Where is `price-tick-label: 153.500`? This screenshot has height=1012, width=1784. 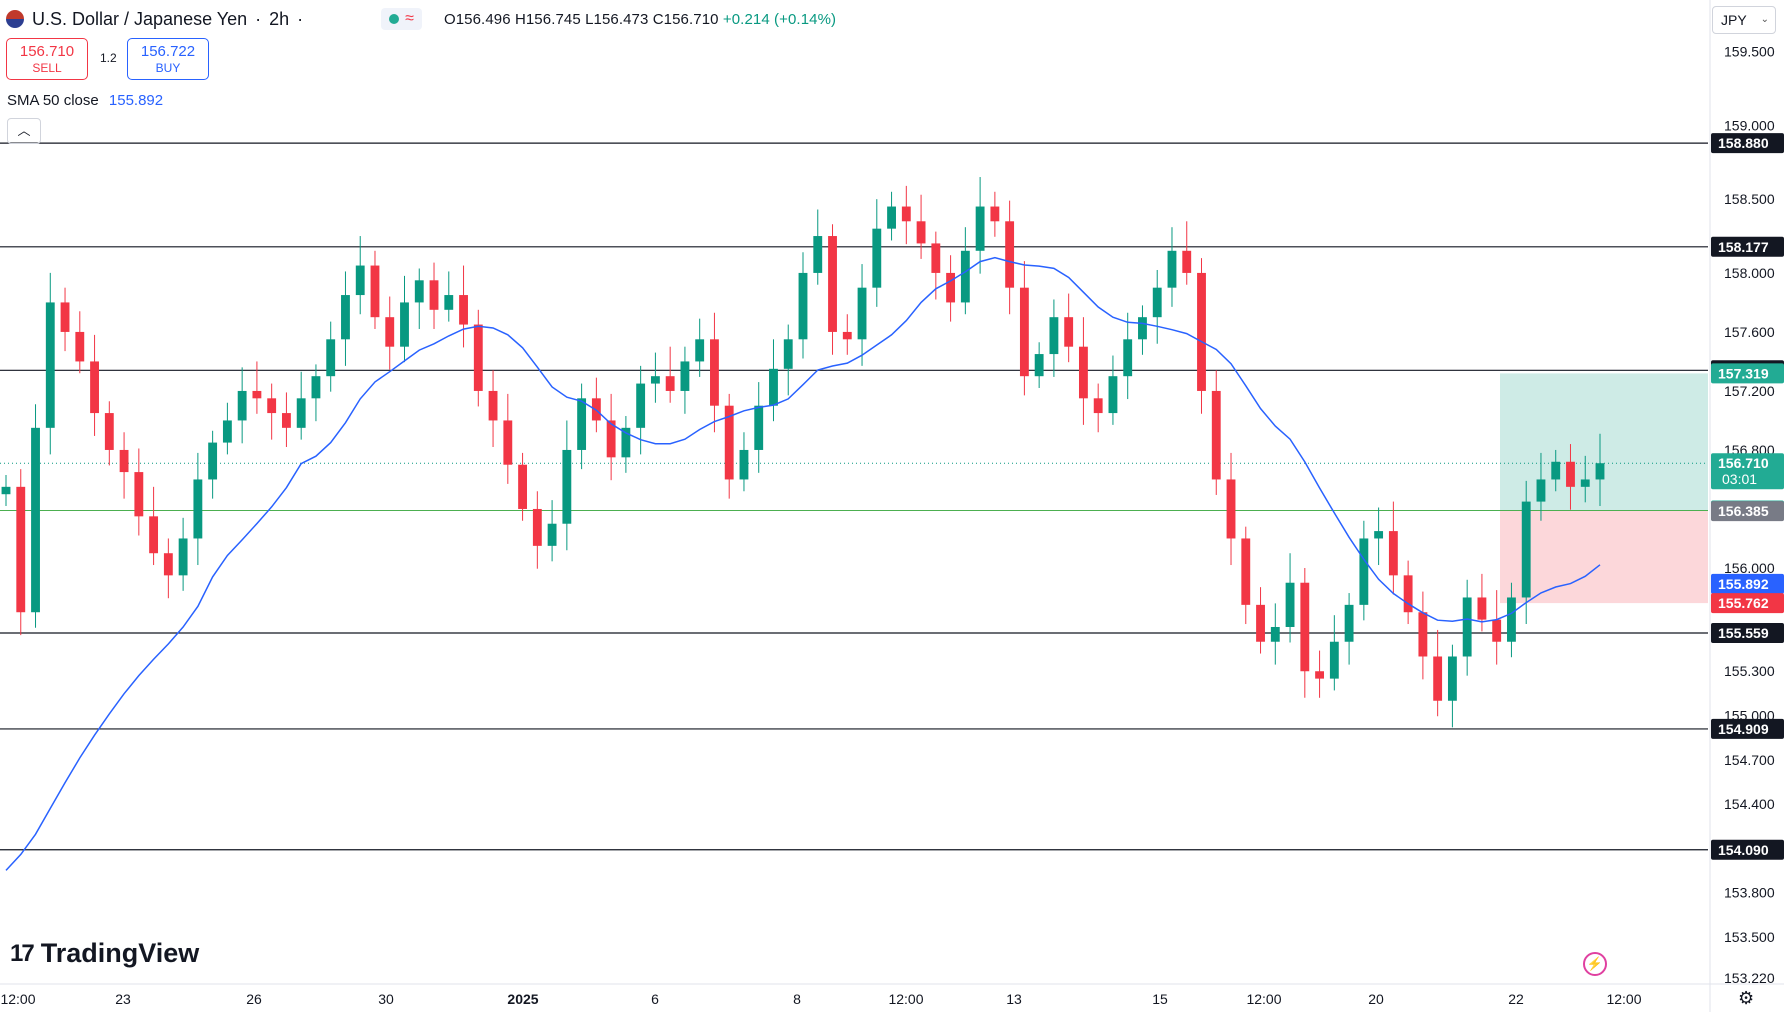
price-tick-label: 153.500 is located at coordinates (1749, 937).